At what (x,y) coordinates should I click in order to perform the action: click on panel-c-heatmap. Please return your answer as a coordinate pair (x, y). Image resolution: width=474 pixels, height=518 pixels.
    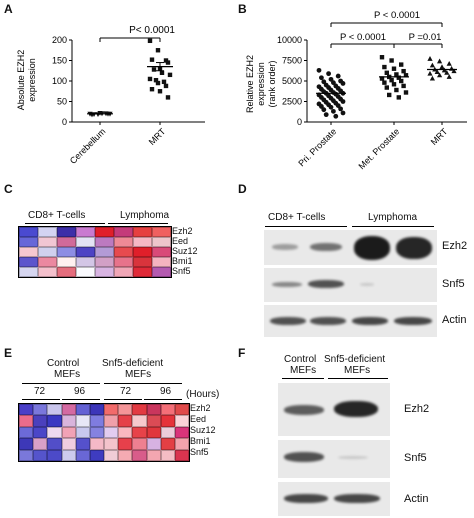
    Looking at the image, I should click on (95, 252).